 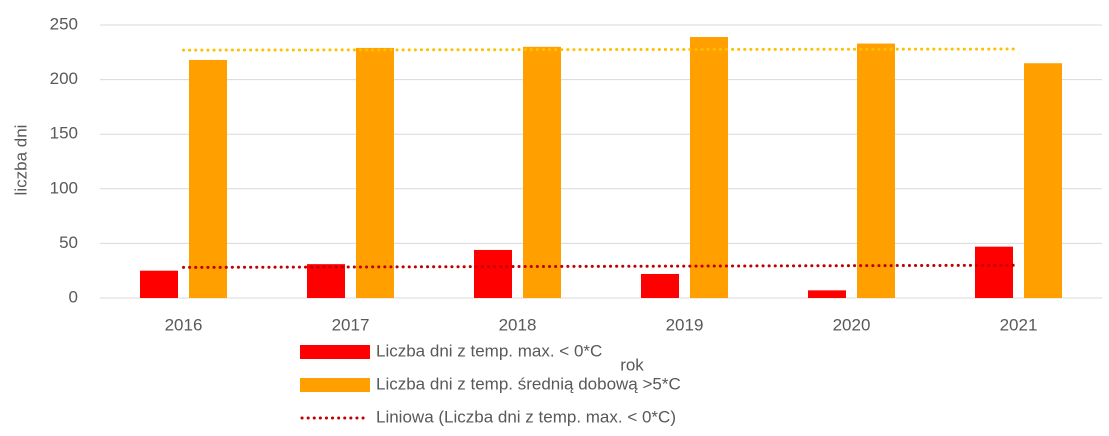 What do you see at coordinates (64, 78) in the screenshot?
I see `y-tick-label: 200` at bounding box center [64, 78].